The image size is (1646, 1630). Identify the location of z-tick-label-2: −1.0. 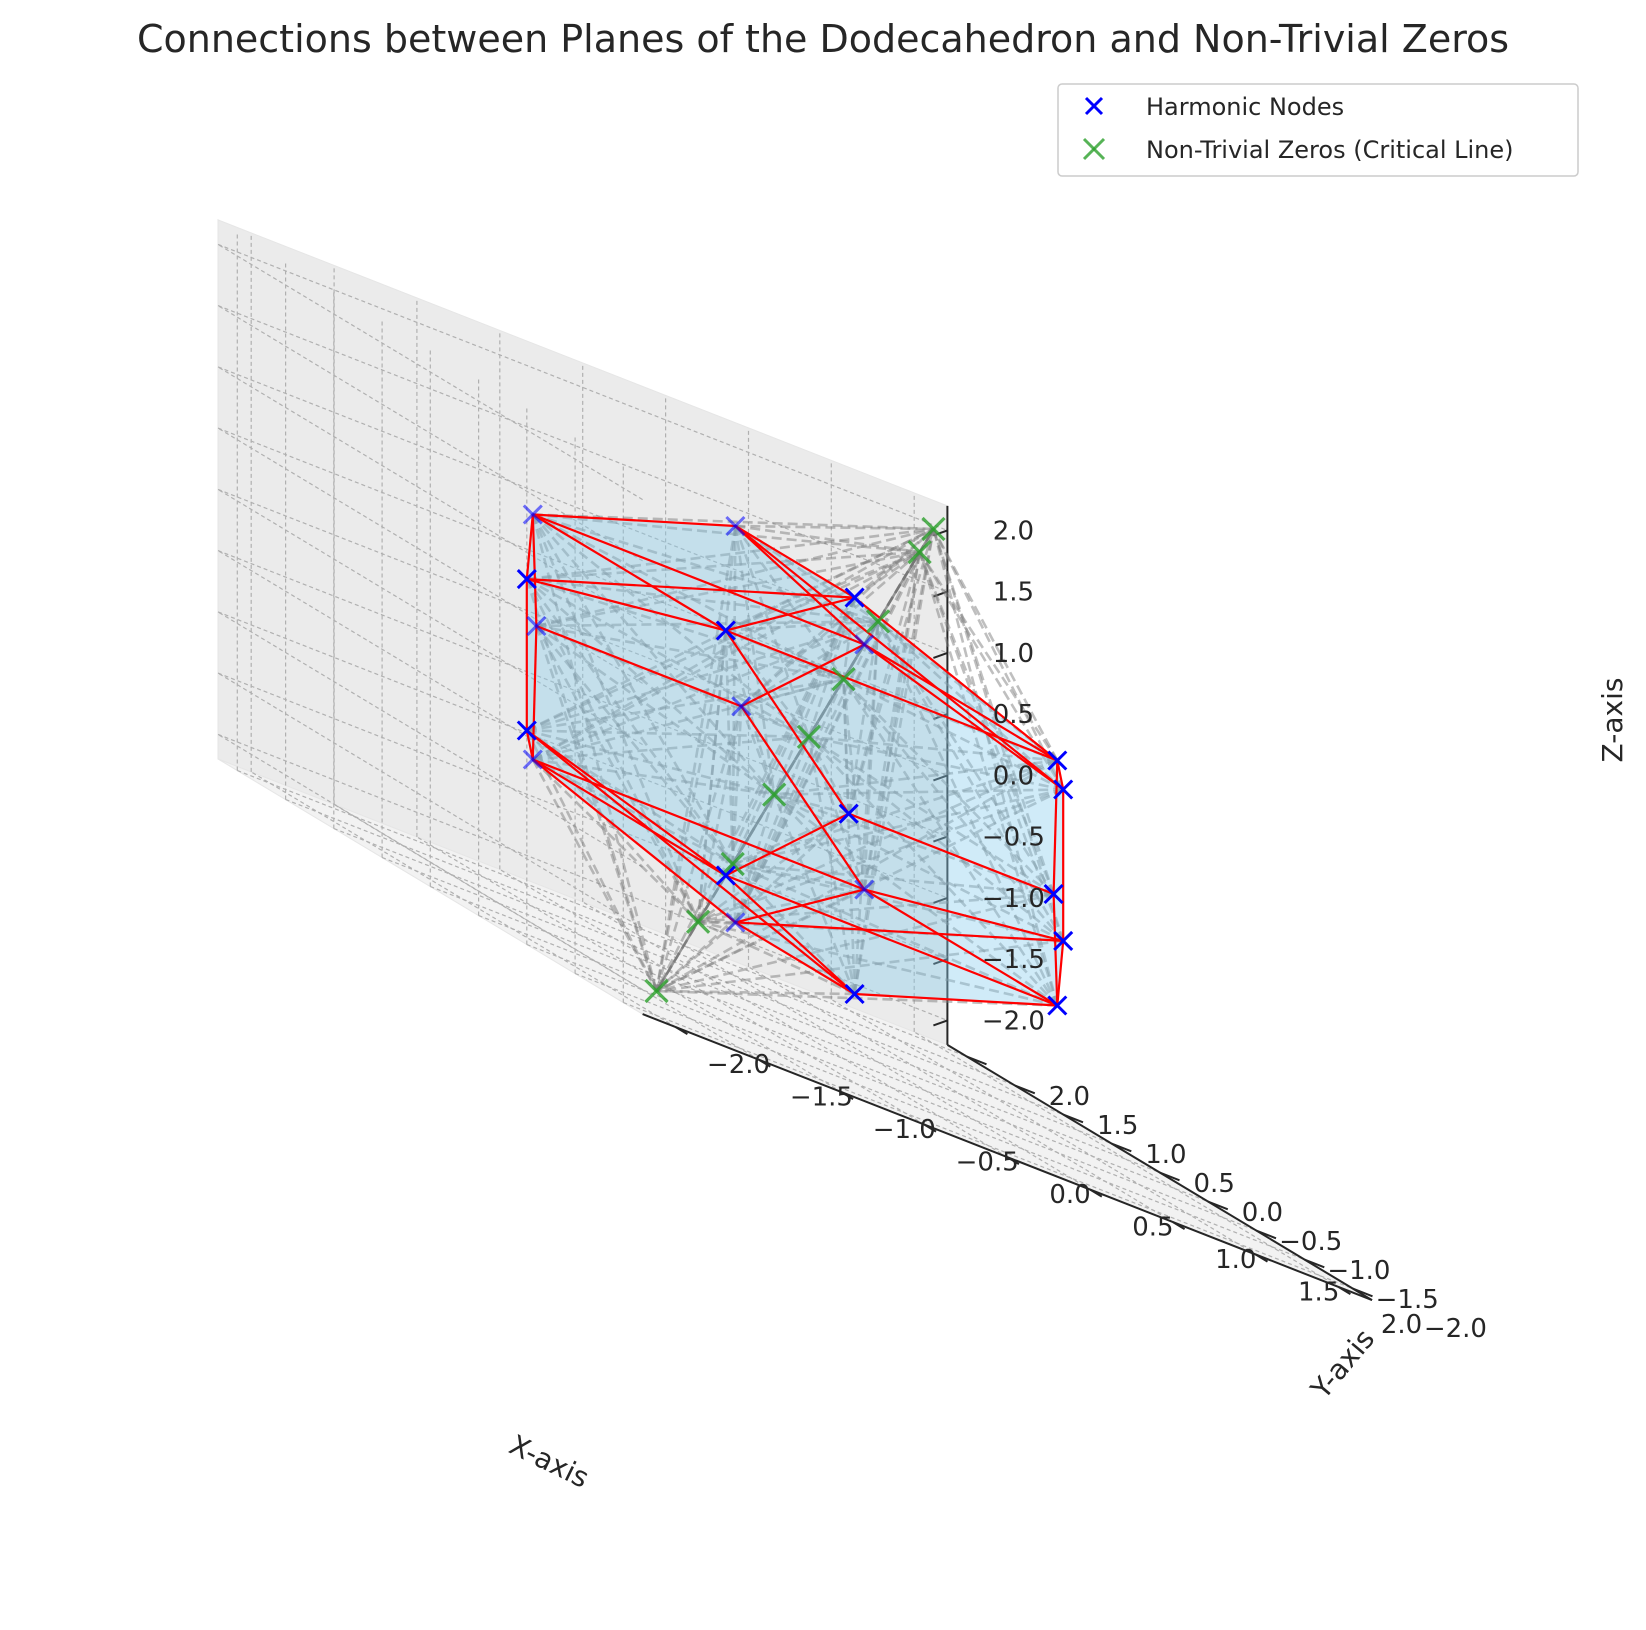
(1013, 899).